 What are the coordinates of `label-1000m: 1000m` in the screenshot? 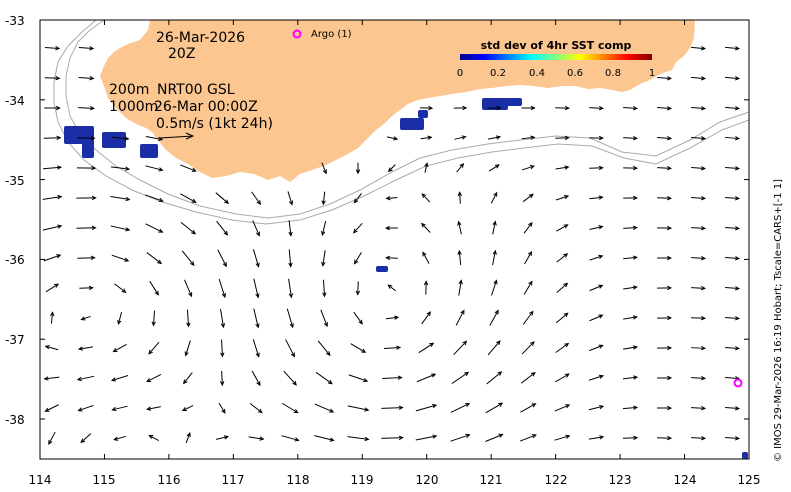 It's located at (133, 107).